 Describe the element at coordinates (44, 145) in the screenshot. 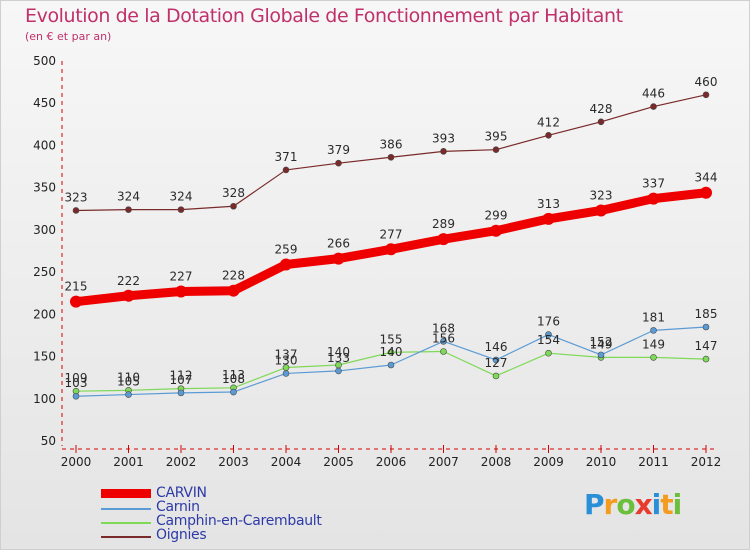

I see `y-tick-label: 400` at that location.